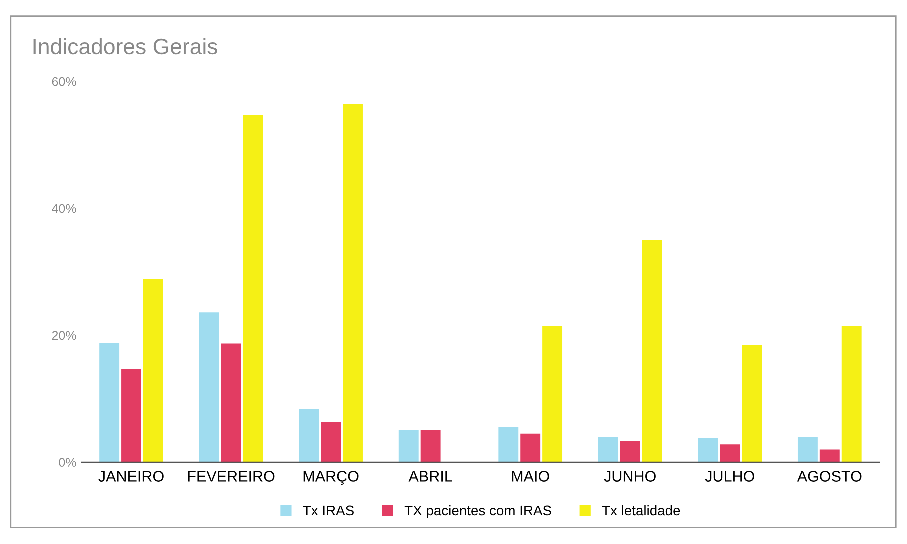  I want to click on x-tick-label: JANEIRO, so click(131, 476).